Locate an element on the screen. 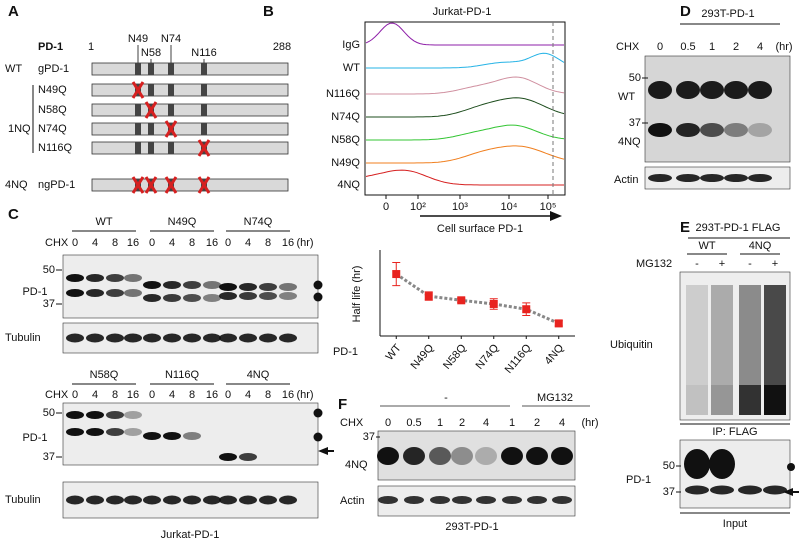  time-label: 2 is located at coordinates (537, 423).